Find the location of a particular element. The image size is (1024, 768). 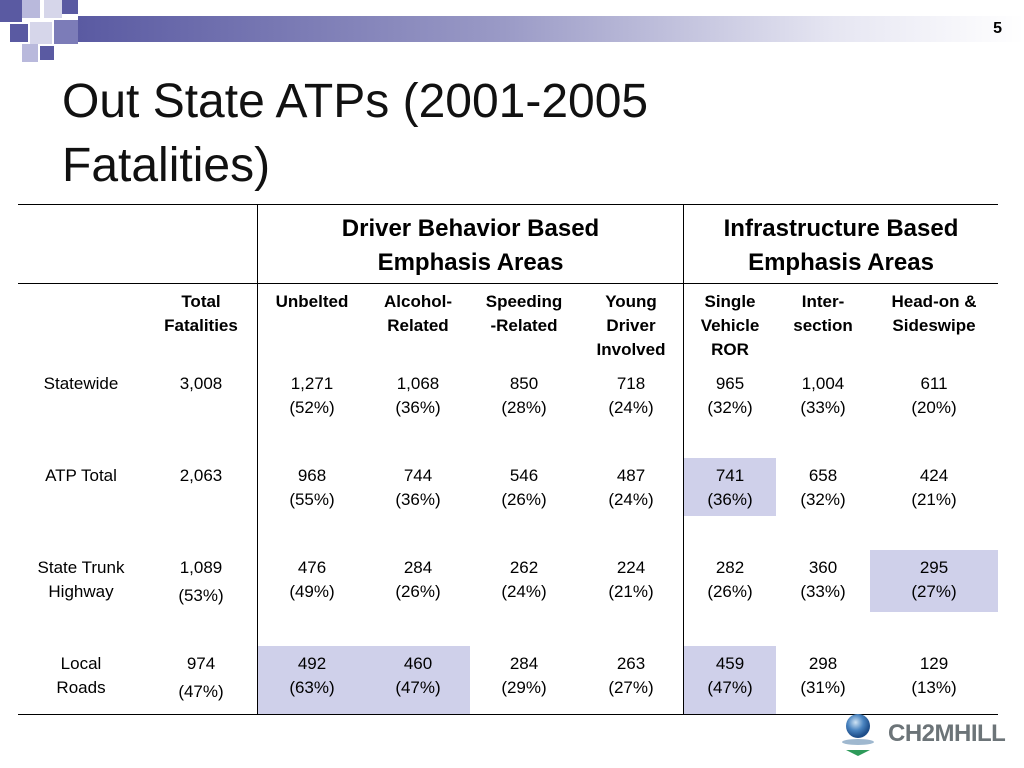

title-line-2: Fatalities) is located at coordinates (166, 165).